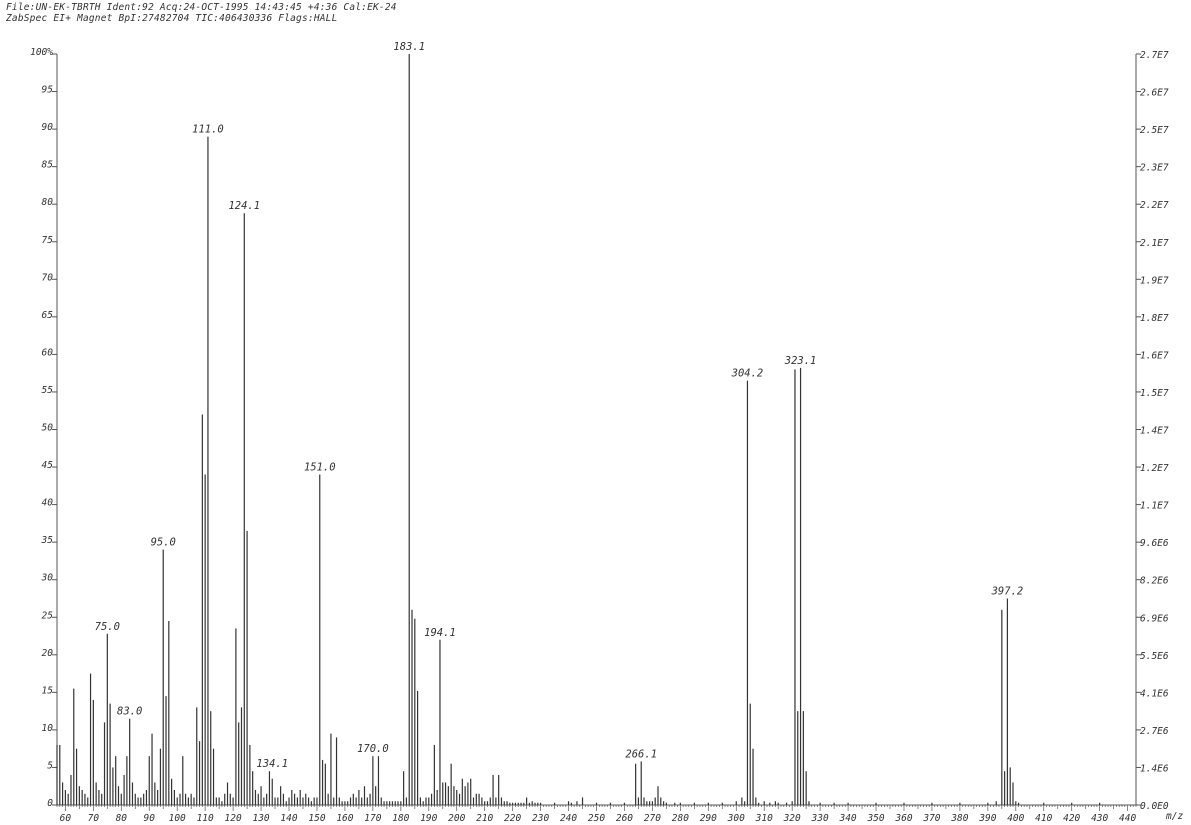  I want to click on x-tick-label: 410, so click(1043, 818).